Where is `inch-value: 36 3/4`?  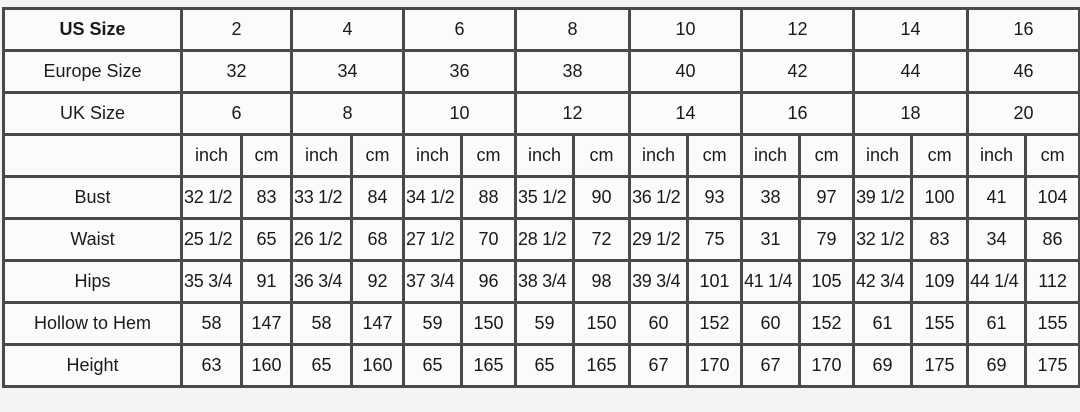
inch-value: 36 3/4 is located at coordinates (322, 281).